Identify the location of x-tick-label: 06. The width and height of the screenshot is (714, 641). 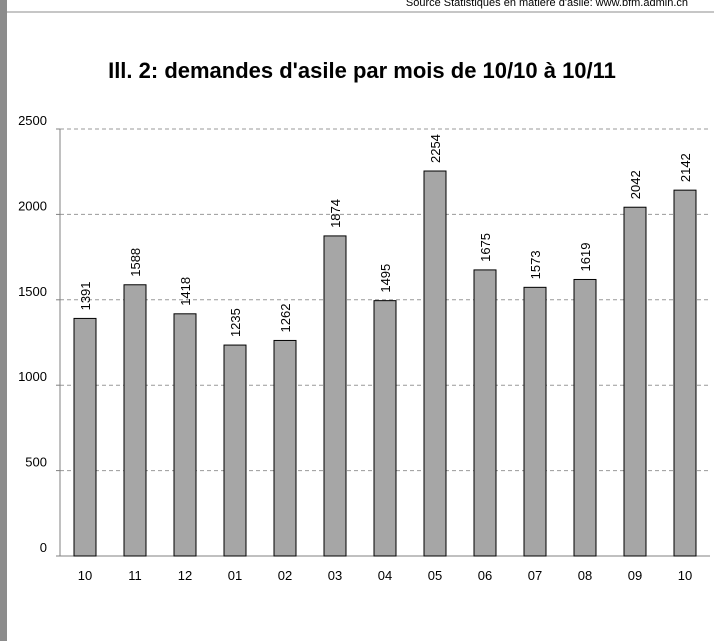
(485, 575).